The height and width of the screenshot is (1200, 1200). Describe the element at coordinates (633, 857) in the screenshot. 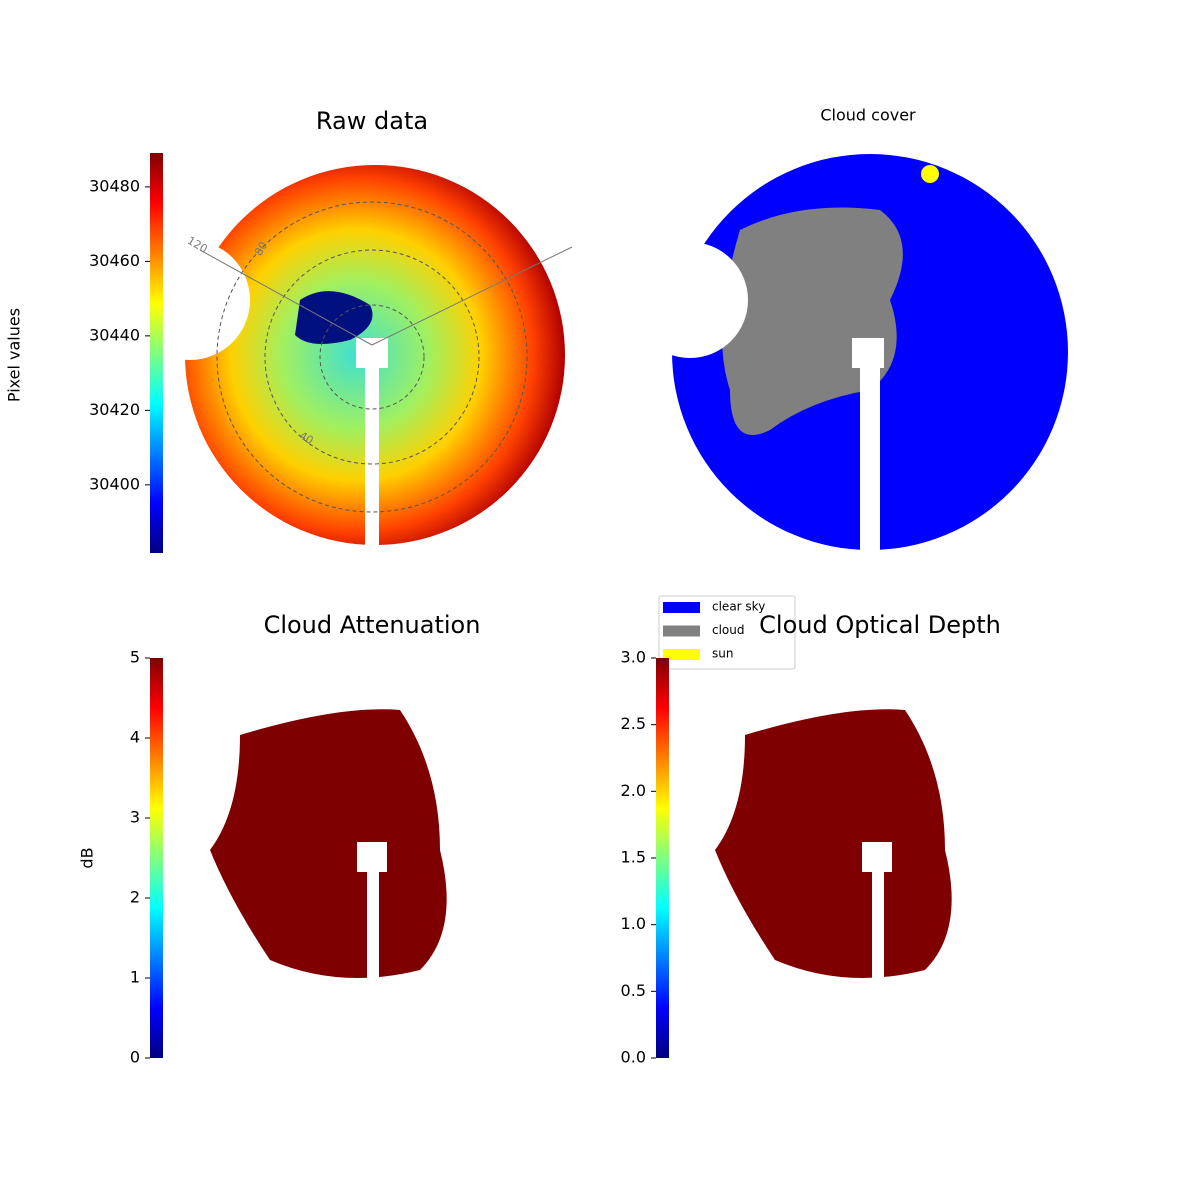

I see `colorbar-tick-label: 1.5` at that location.